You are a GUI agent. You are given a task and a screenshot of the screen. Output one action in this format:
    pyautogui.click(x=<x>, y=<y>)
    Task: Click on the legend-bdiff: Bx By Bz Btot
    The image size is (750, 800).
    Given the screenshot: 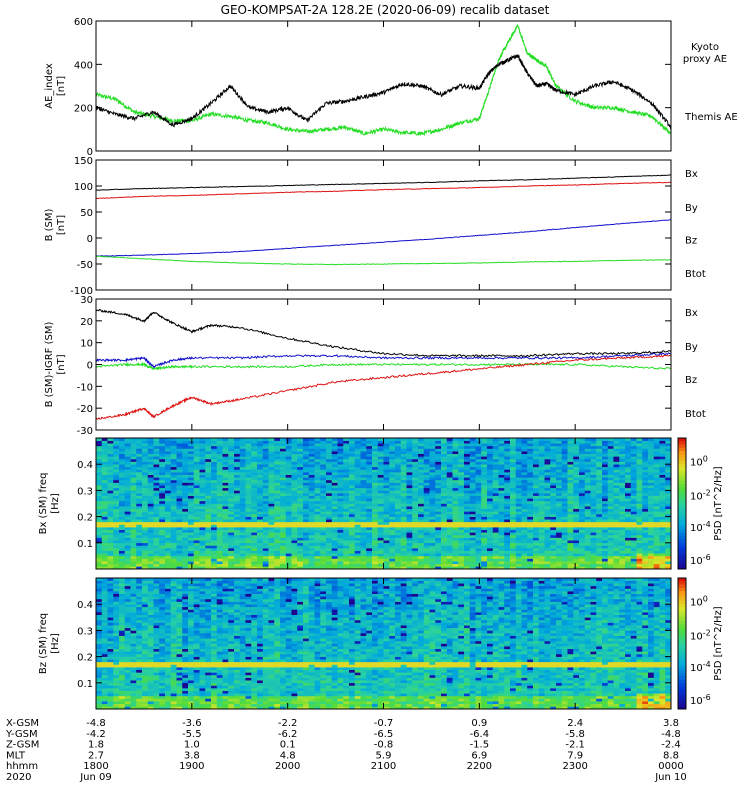 What is the action you would take?
    pyautogui.click(x=695, y=364)
    